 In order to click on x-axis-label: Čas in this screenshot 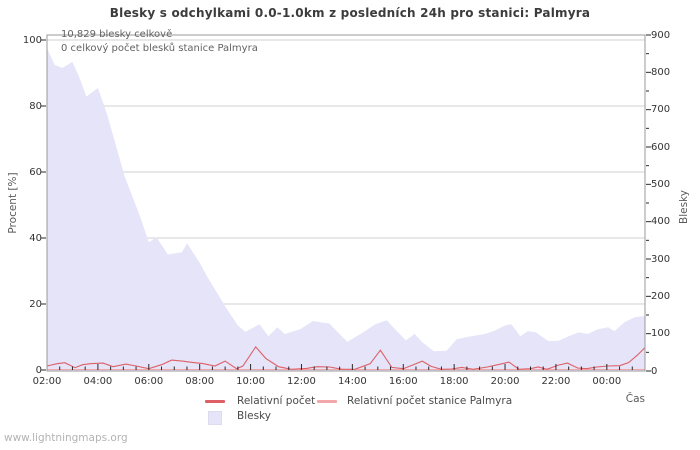, I will do `click(635, 399)`.